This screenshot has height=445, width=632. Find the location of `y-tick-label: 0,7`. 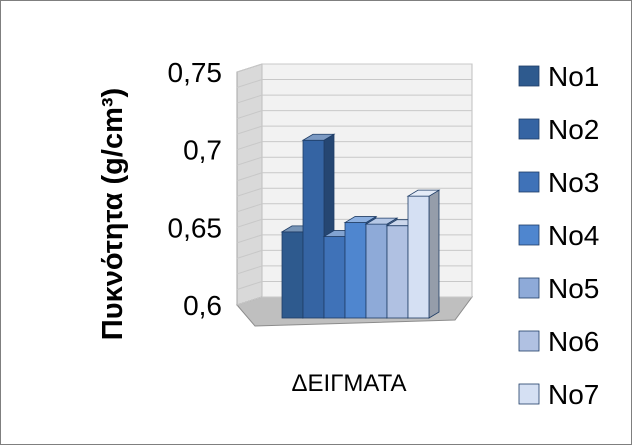

y-tick-label: 0,7 is located at coordinates (202, 150).